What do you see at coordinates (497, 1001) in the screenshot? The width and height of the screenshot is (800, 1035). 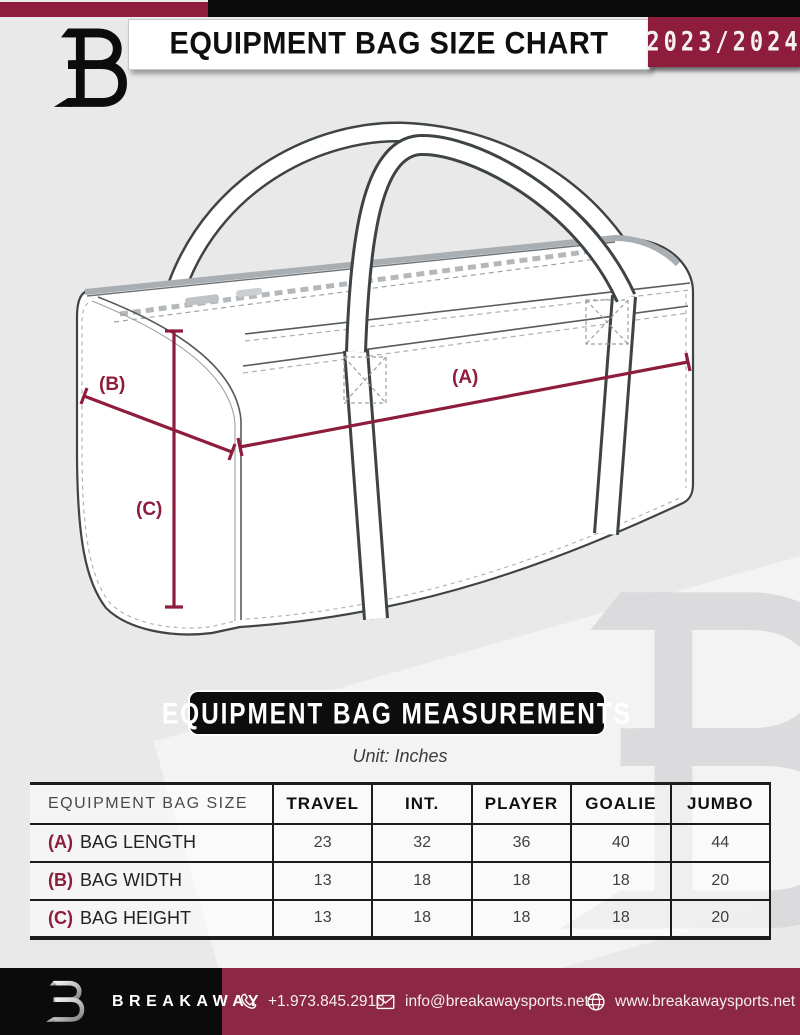 I see `footer-email-text: info@breakawaysports.net` at bounding box center [497, 1001].